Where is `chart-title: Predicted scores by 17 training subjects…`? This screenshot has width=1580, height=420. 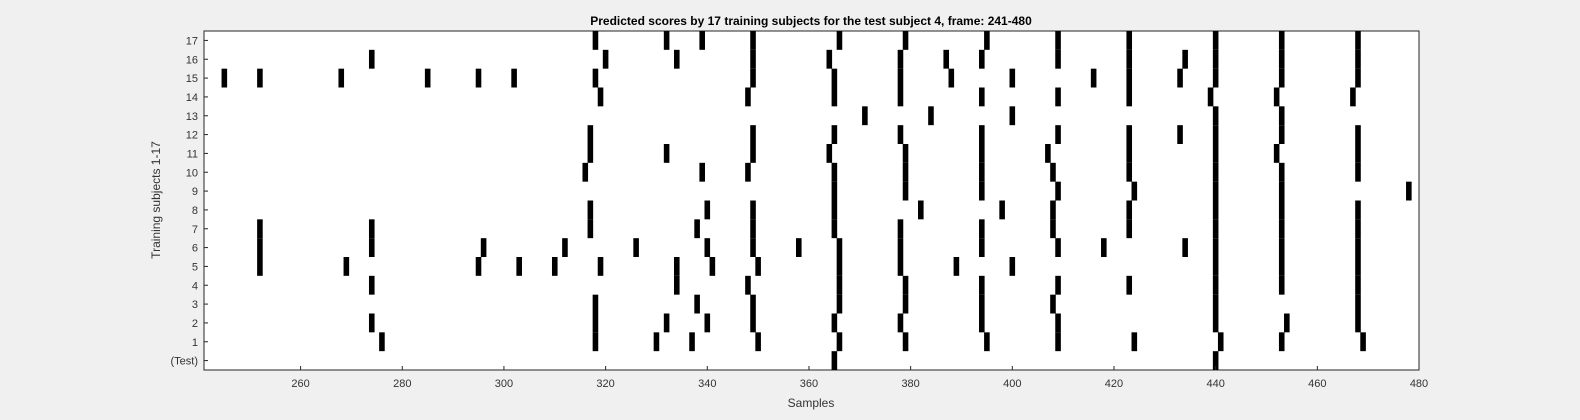 chart-title: Predicted scores by 17 training subjects… is located at coordinates (811, 21).